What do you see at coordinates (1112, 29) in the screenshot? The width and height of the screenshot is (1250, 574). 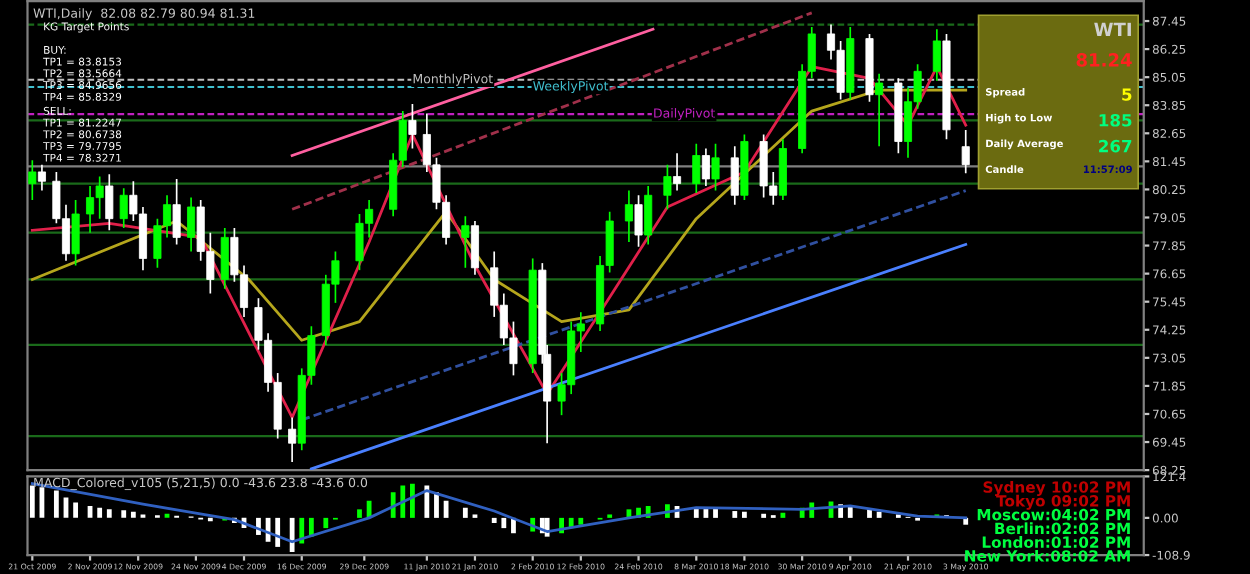 I see `annotation: WTI` at bounding box center [1112, 29].